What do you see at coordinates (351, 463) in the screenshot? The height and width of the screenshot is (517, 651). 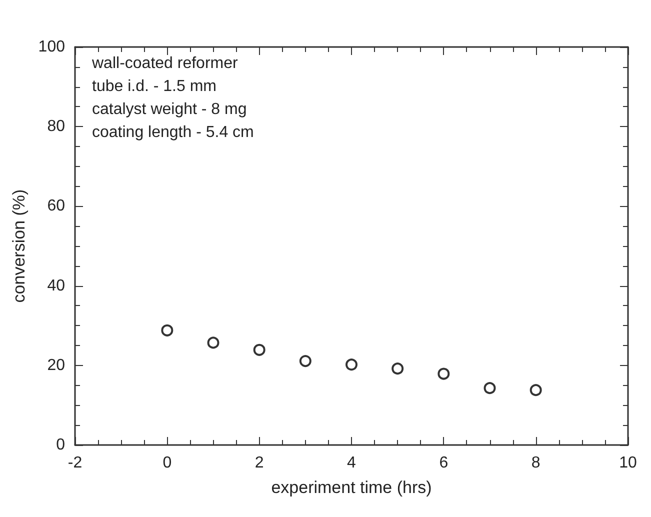 I see `x-tick-label: 4` at bounding box center [351, 463].